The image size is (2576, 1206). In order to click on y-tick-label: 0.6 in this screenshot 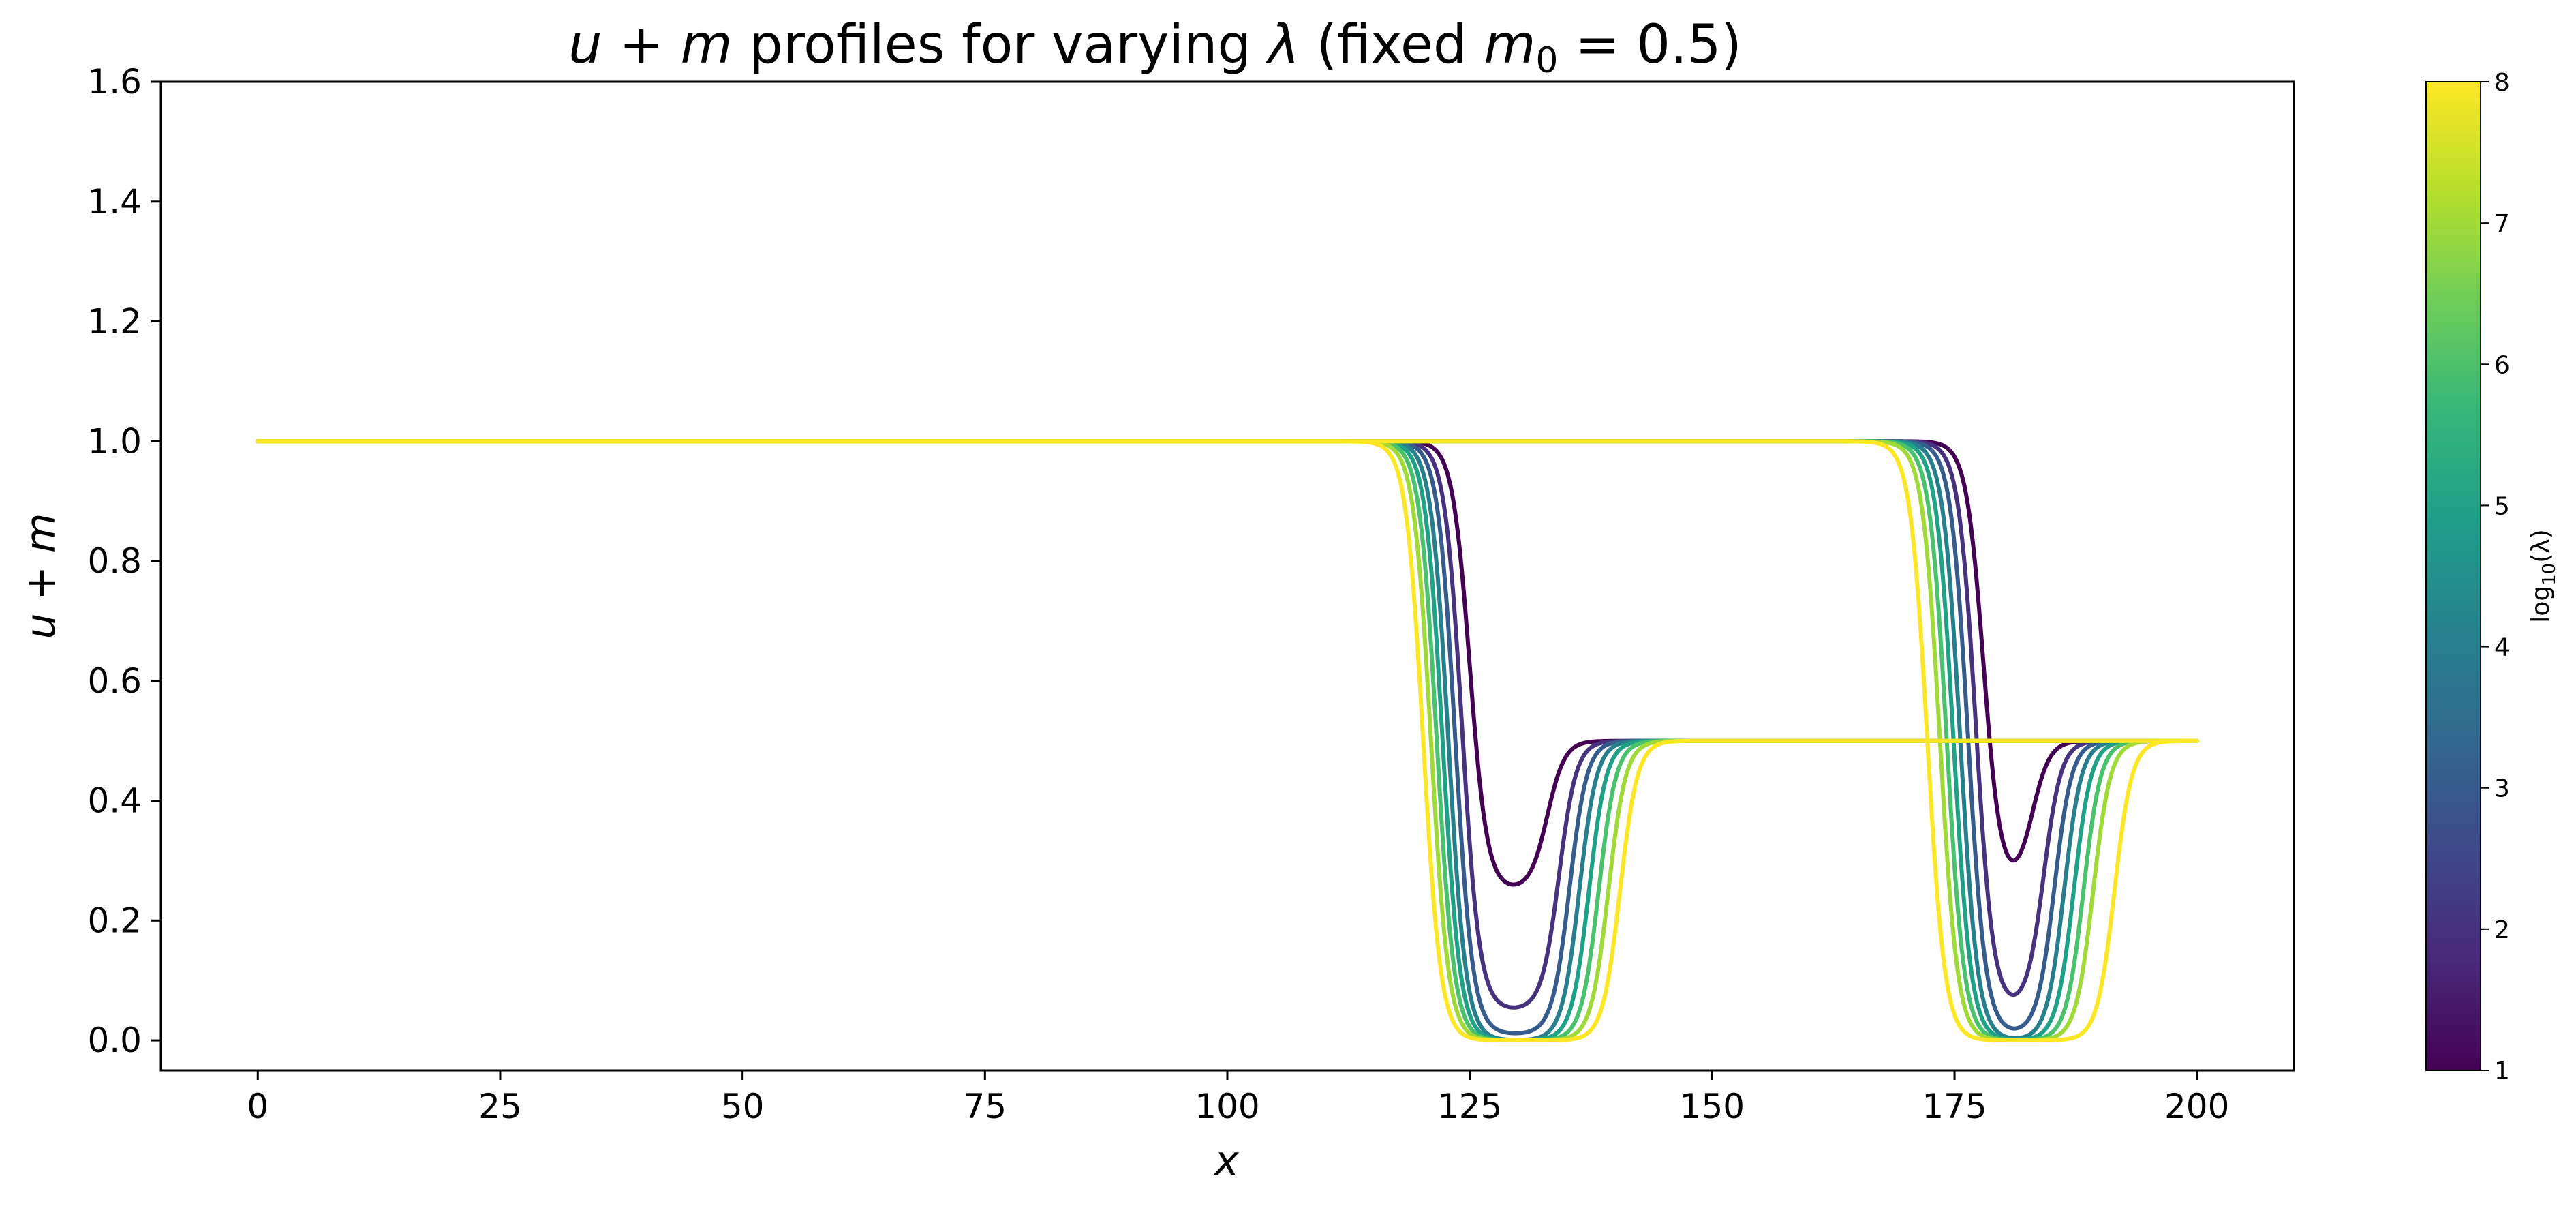, I will do `click(114, 681)`.